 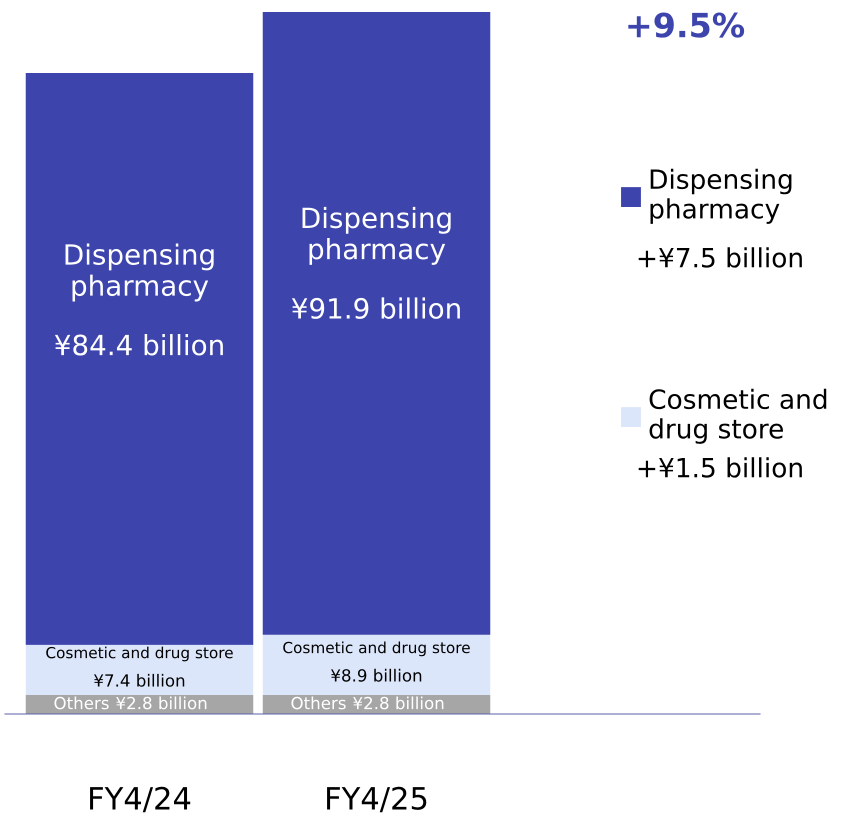 I want to click on data-label: ¥84.4 billion, so click(x=138, y=345).